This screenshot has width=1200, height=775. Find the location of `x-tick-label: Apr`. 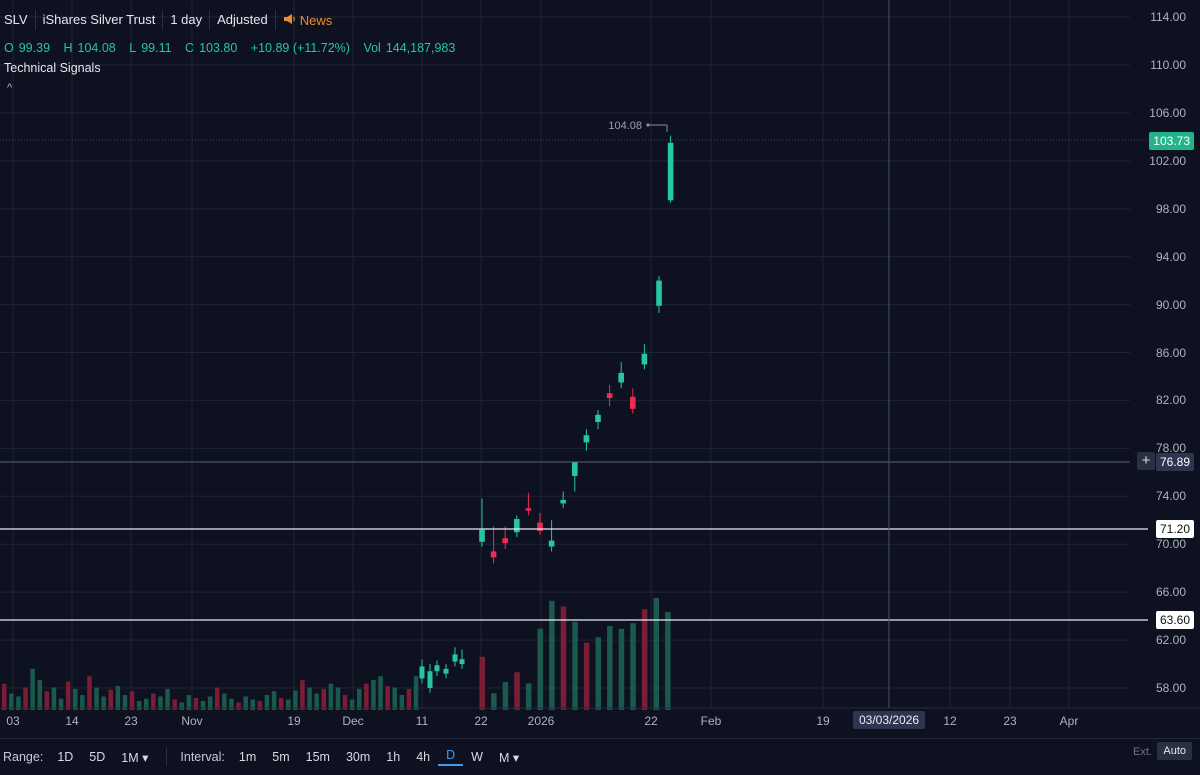

x-tick-label: Apr is located at coordinates (1069, 721).